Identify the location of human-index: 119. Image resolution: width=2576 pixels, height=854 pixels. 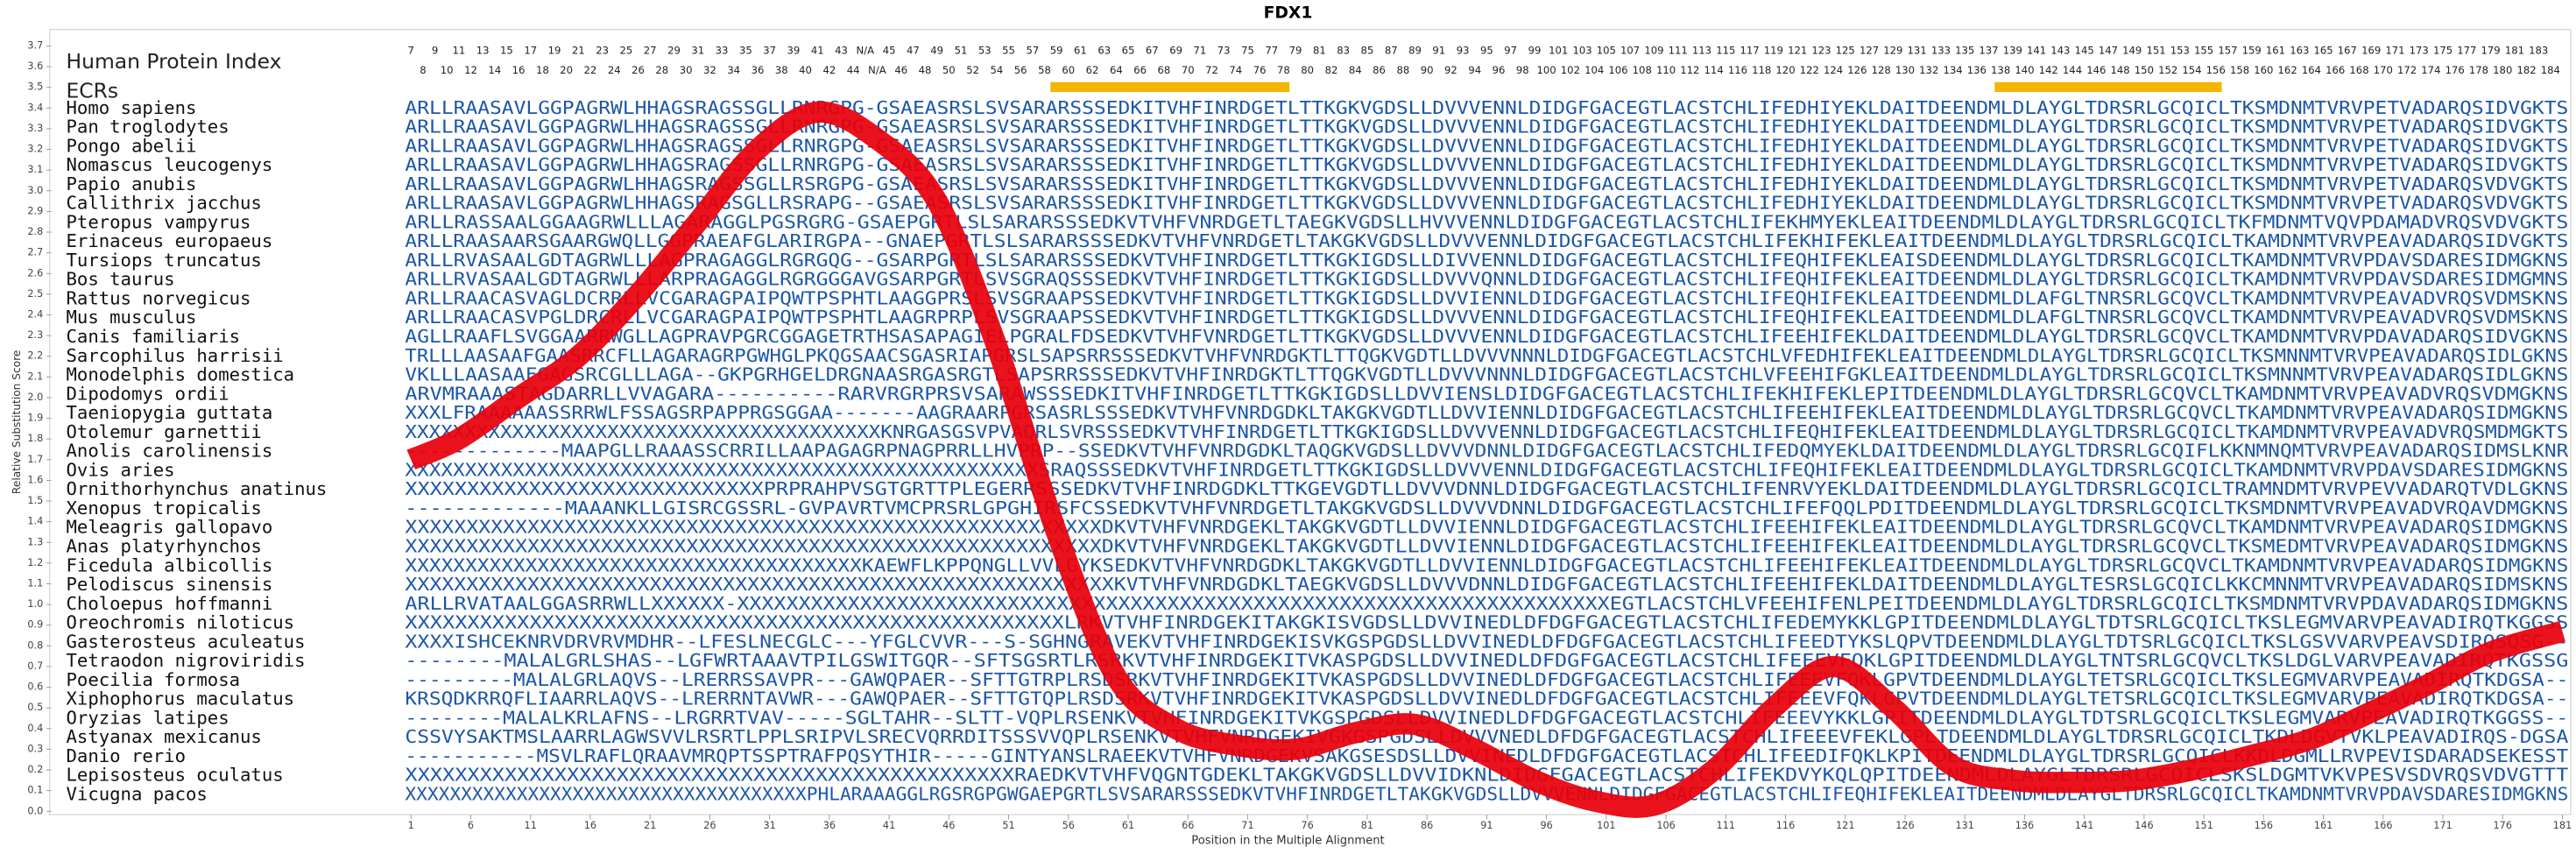
(1773, 51).